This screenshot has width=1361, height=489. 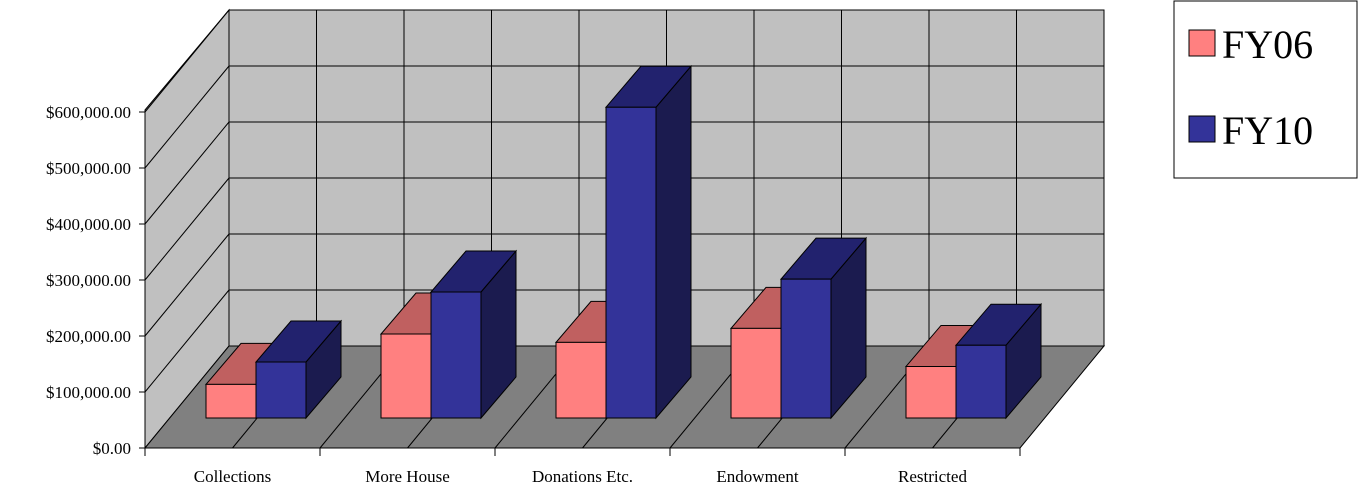 I want to click on y-tick-label: $500,000.00, so click(x=88, y=168).